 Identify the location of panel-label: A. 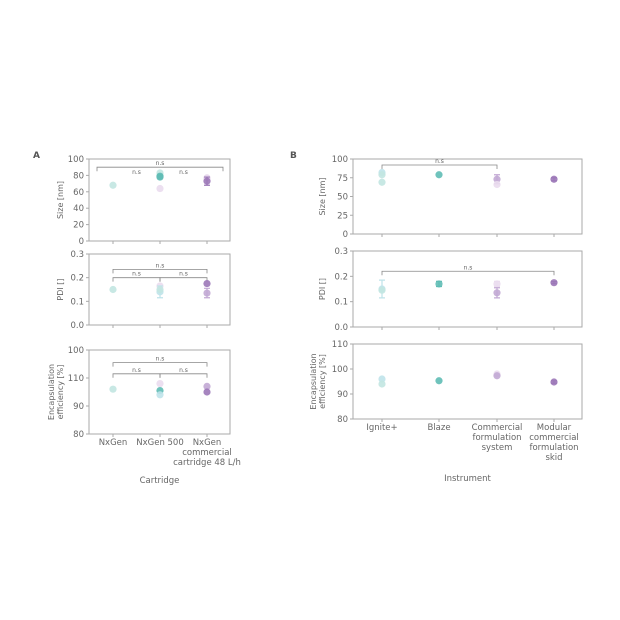
(36, 156).